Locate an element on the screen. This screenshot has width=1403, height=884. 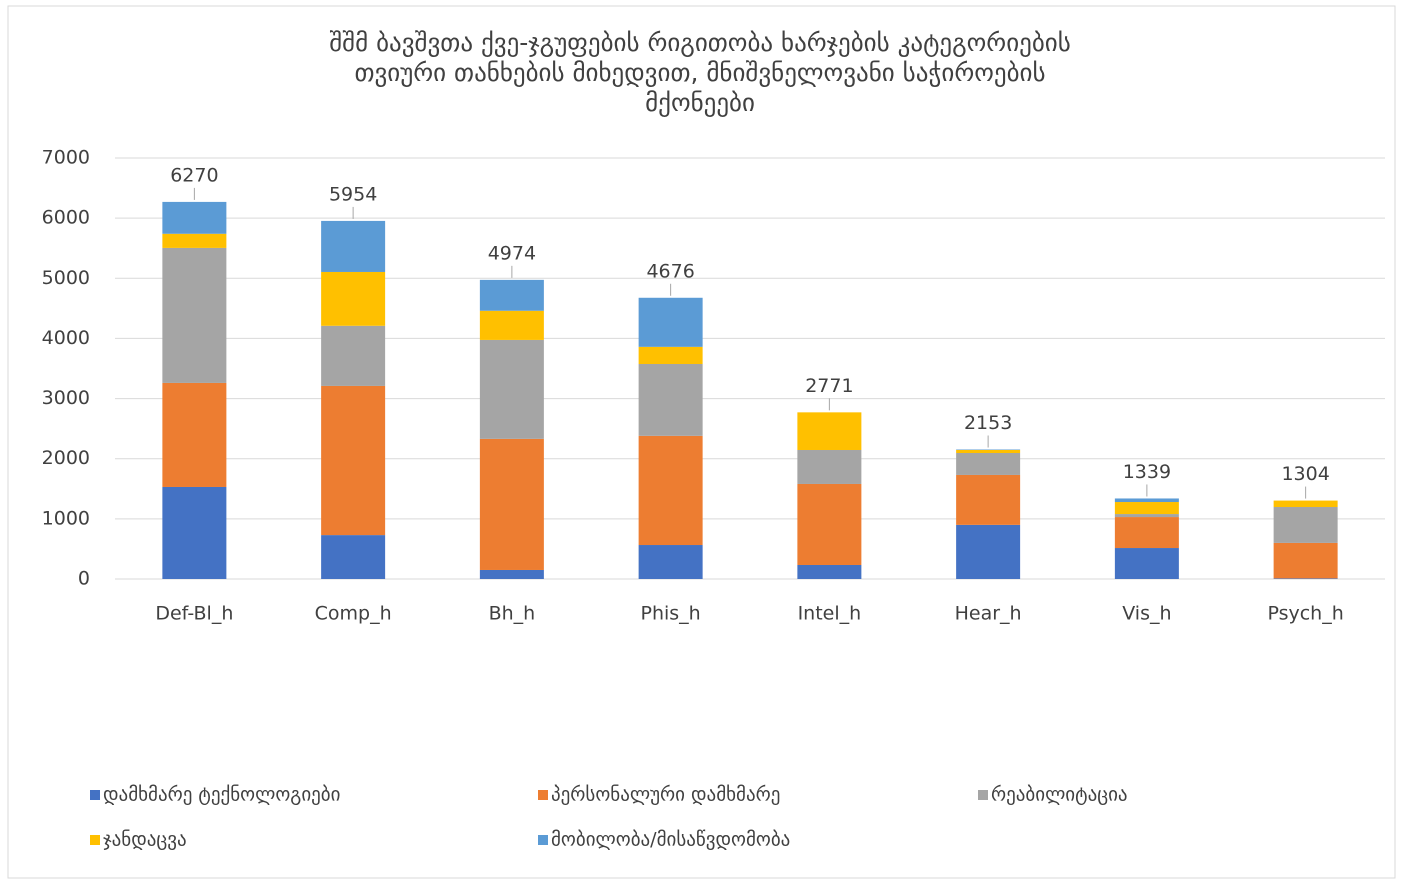
total-label: 4676 is located at coordinates (670, 271).